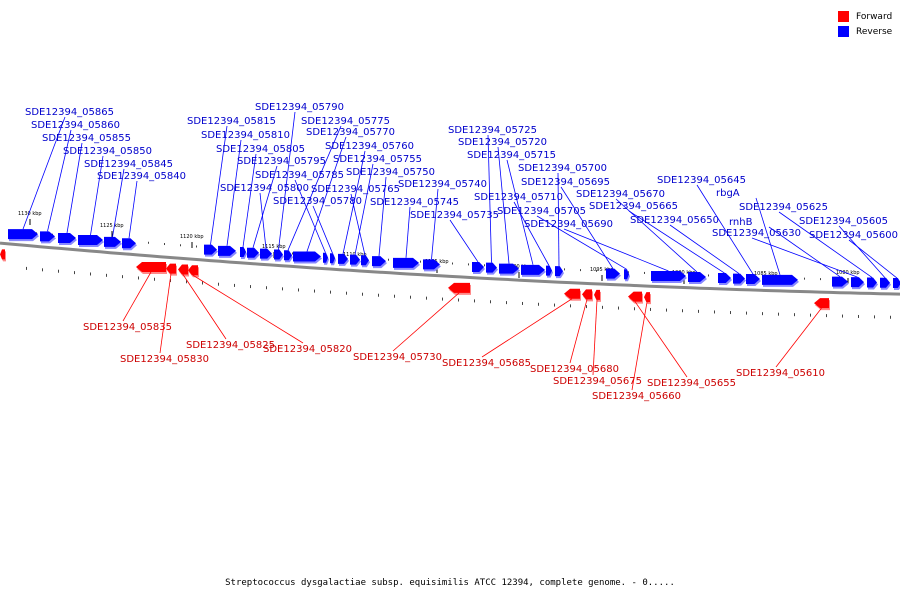 The width and height of the screenshot is (900, 600). I want to click on forward-gene-label: SDE12394_05660, so click(636, 396).